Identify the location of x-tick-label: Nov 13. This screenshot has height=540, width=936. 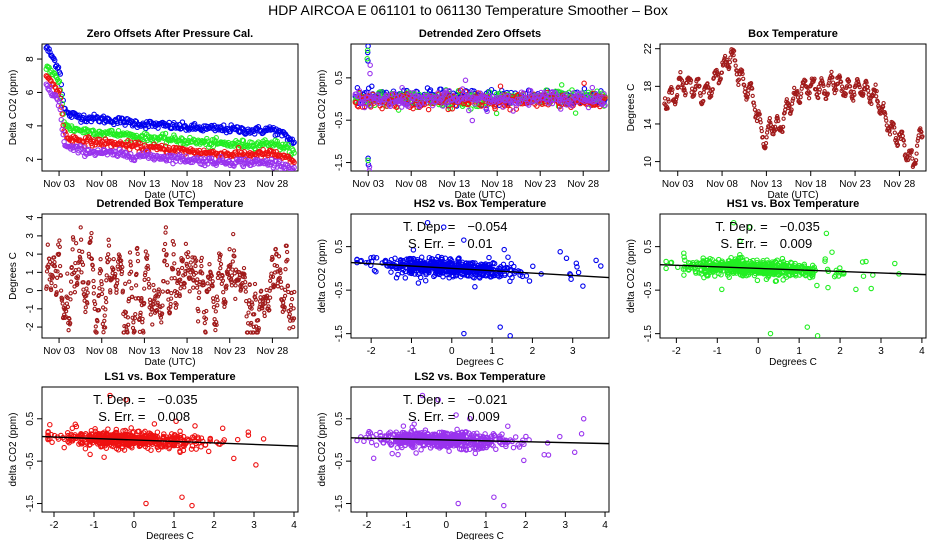
(145, 184).